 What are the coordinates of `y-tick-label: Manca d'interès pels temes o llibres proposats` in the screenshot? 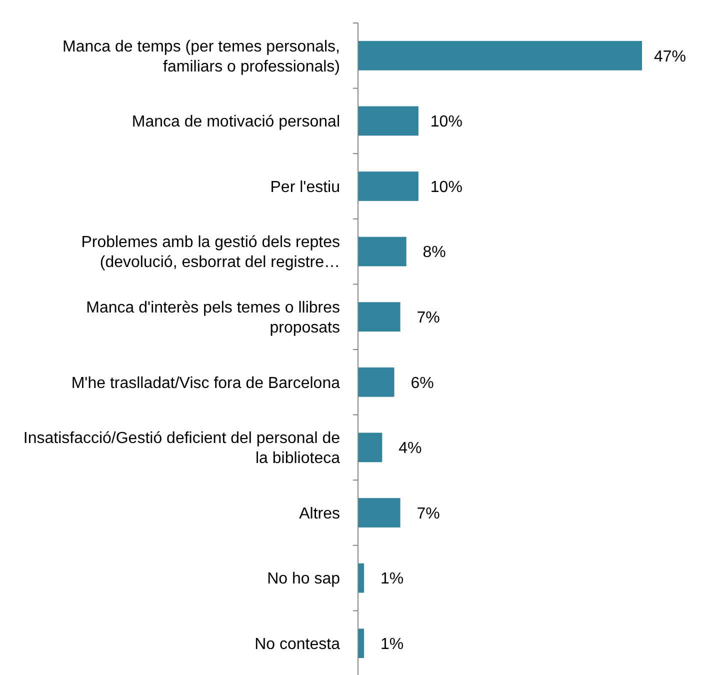 It's located at (213, 317).